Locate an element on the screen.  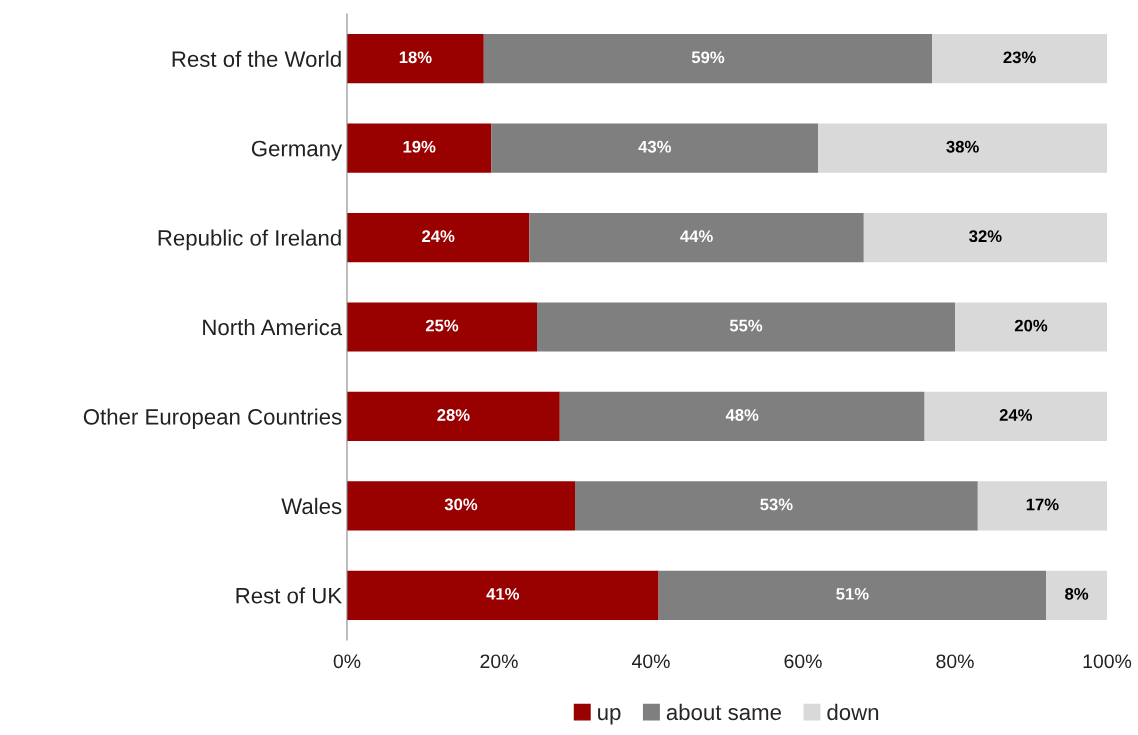
x-tick-label: 60% is located at coordinates (803, 661).